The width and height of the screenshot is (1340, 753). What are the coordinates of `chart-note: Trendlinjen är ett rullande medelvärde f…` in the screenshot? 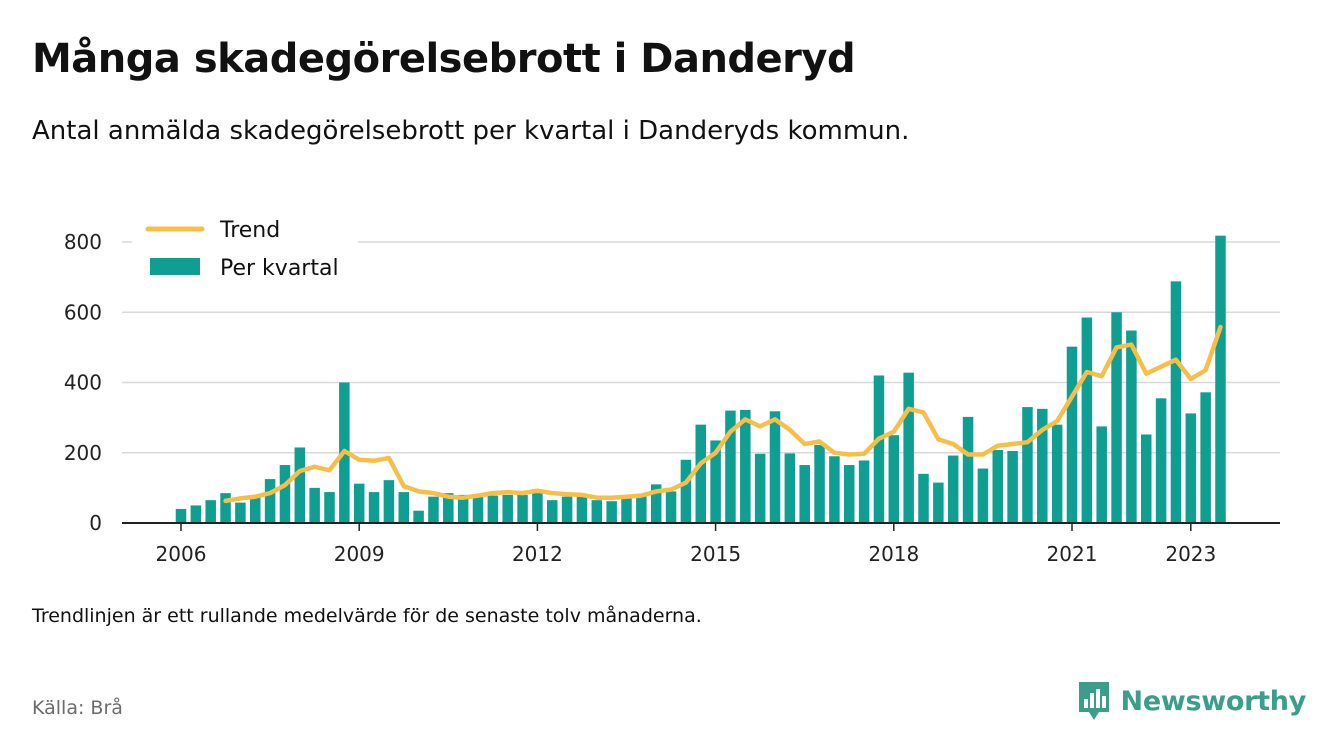 It's located at (367, 616).